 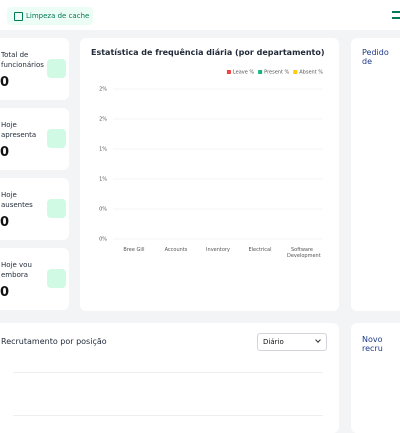 I want to click on stat-label: Hoje ausentes, so click(x=17, y=200).